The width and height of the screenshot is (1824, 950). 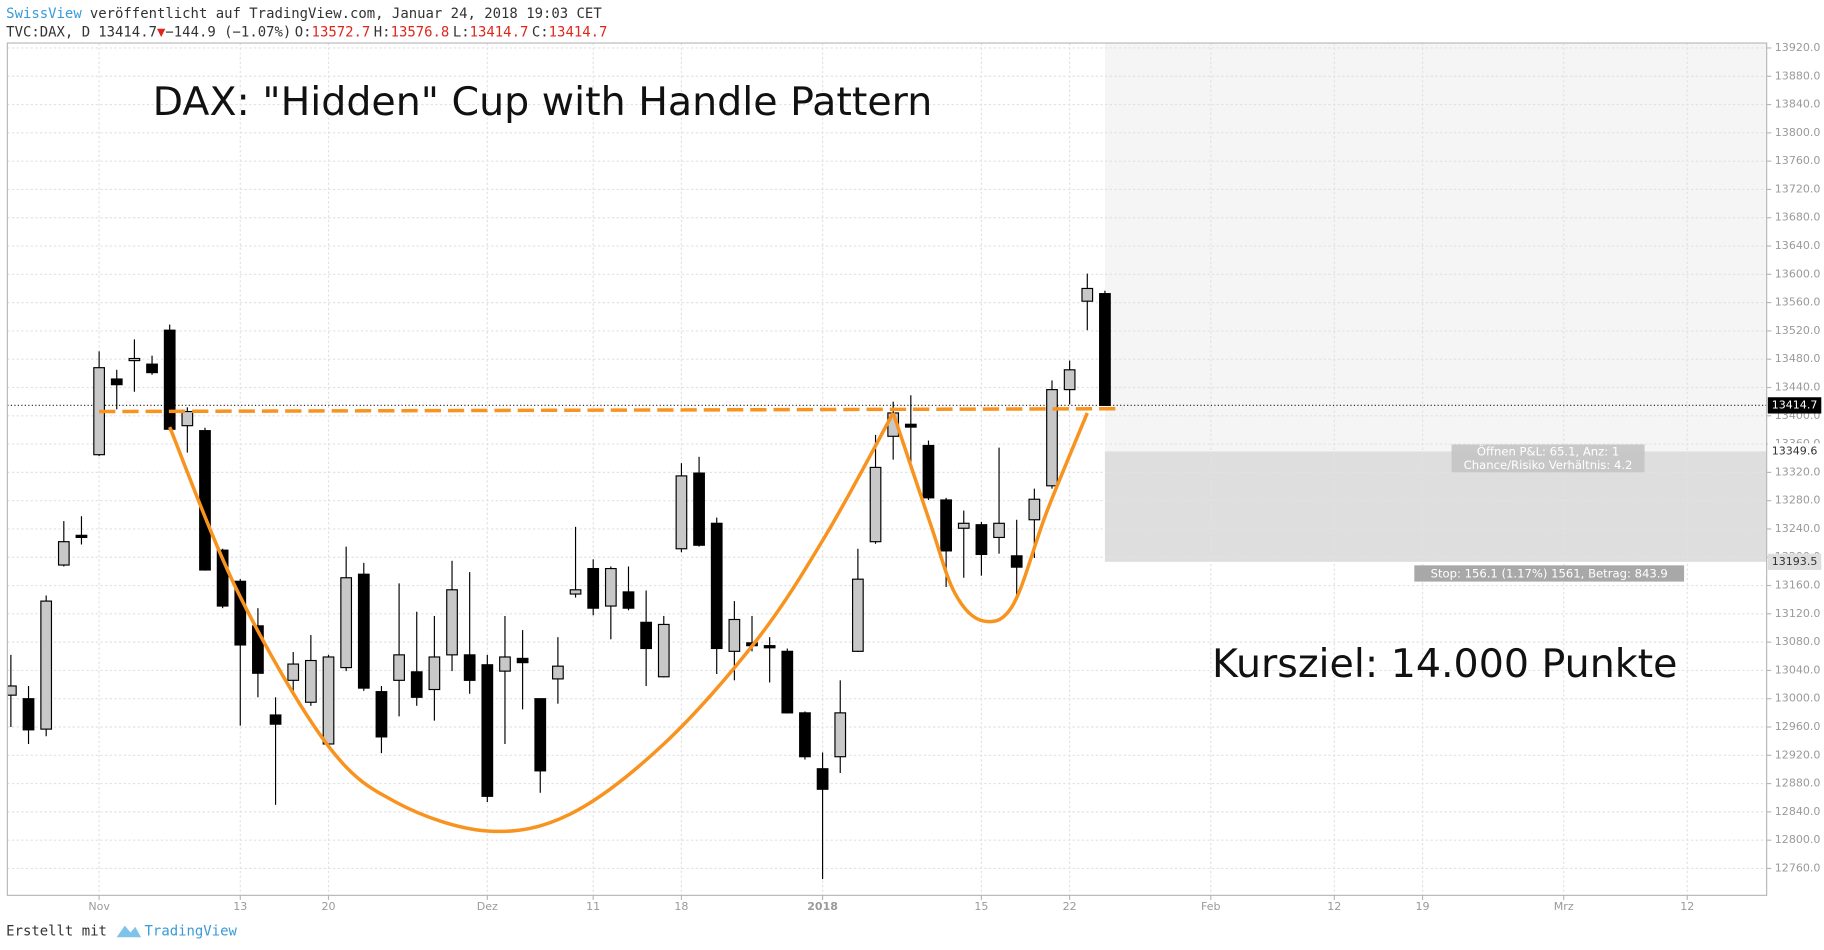 I want to click on header-symbol: TVC:DAX, D, so click(x=48, y=33).